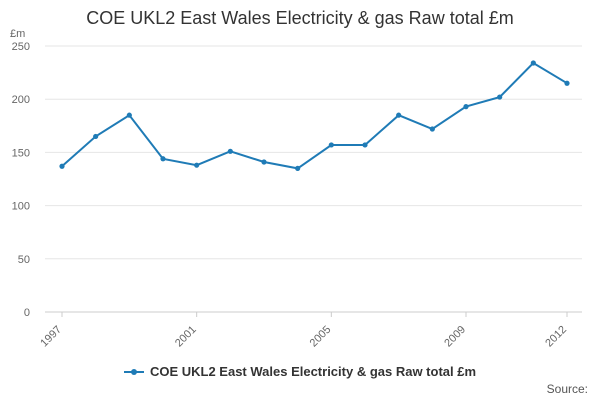  I want to click on x-axis: 1997 2001 2005 2009 2012, so click(303, 330).